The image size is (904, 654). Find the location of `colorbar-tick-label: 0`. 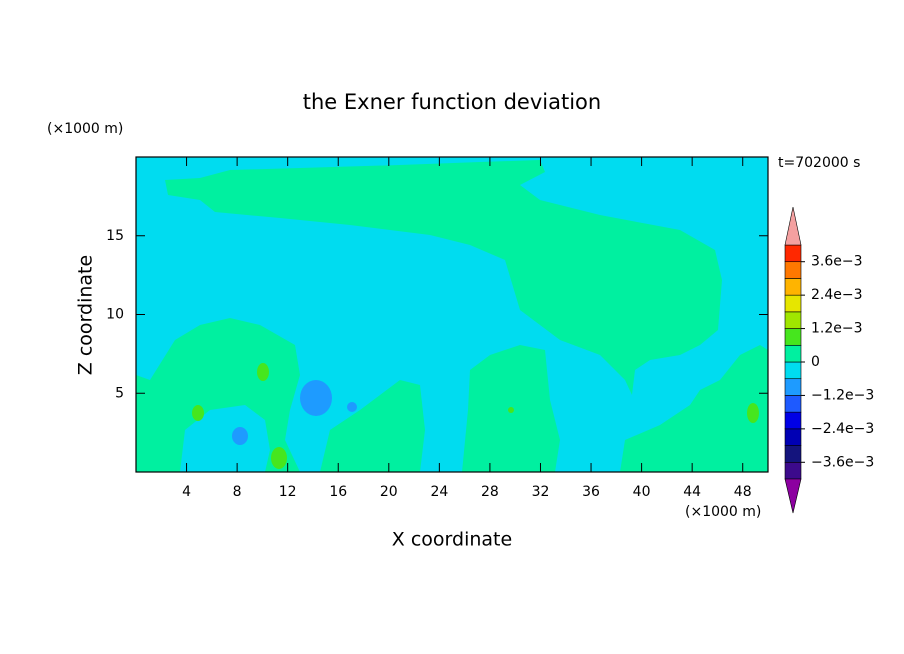

colorbar-tick-label: 0 is located at coordinates (815, 362).